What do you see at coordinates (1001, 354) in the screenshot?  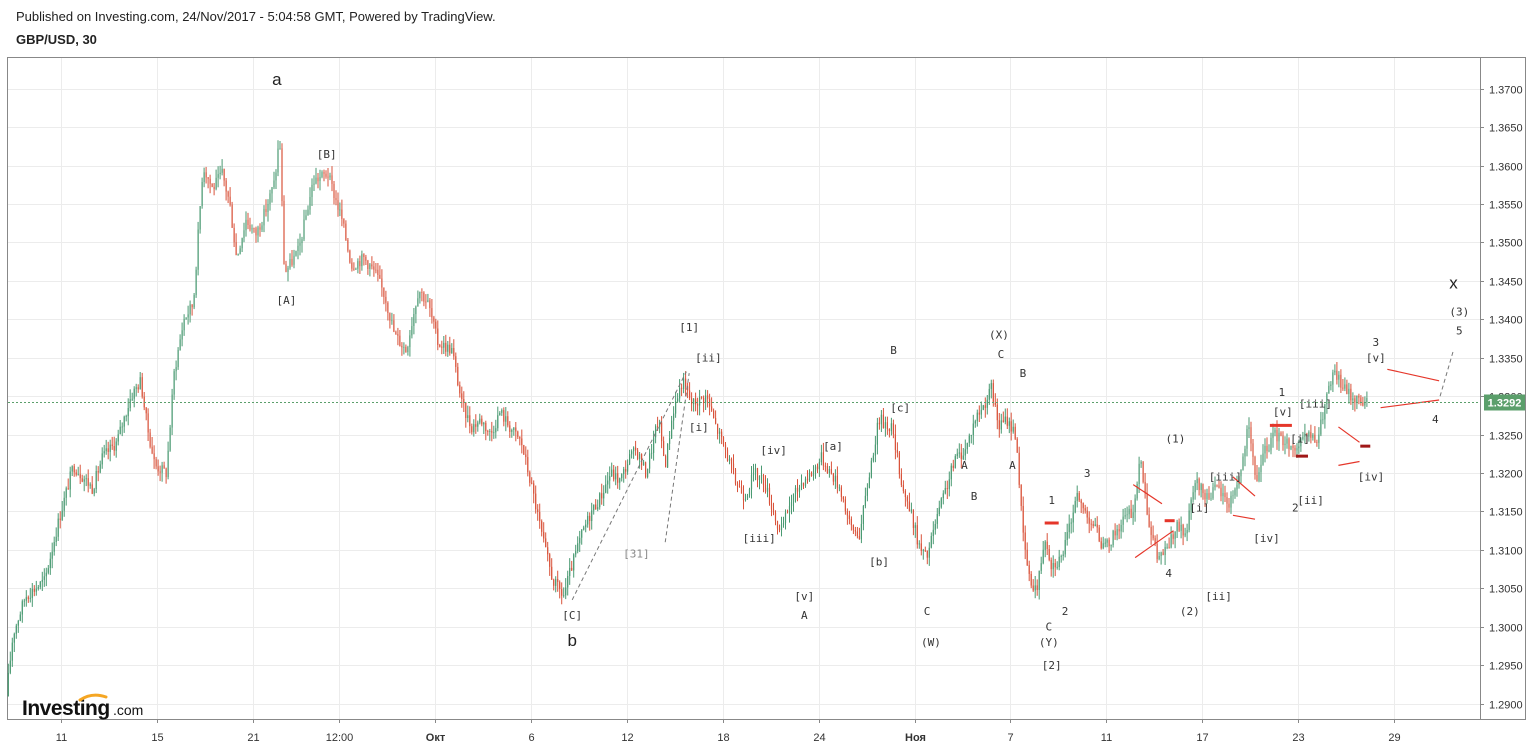 I see `wave-label: C` at bounding box center [1001, 354].